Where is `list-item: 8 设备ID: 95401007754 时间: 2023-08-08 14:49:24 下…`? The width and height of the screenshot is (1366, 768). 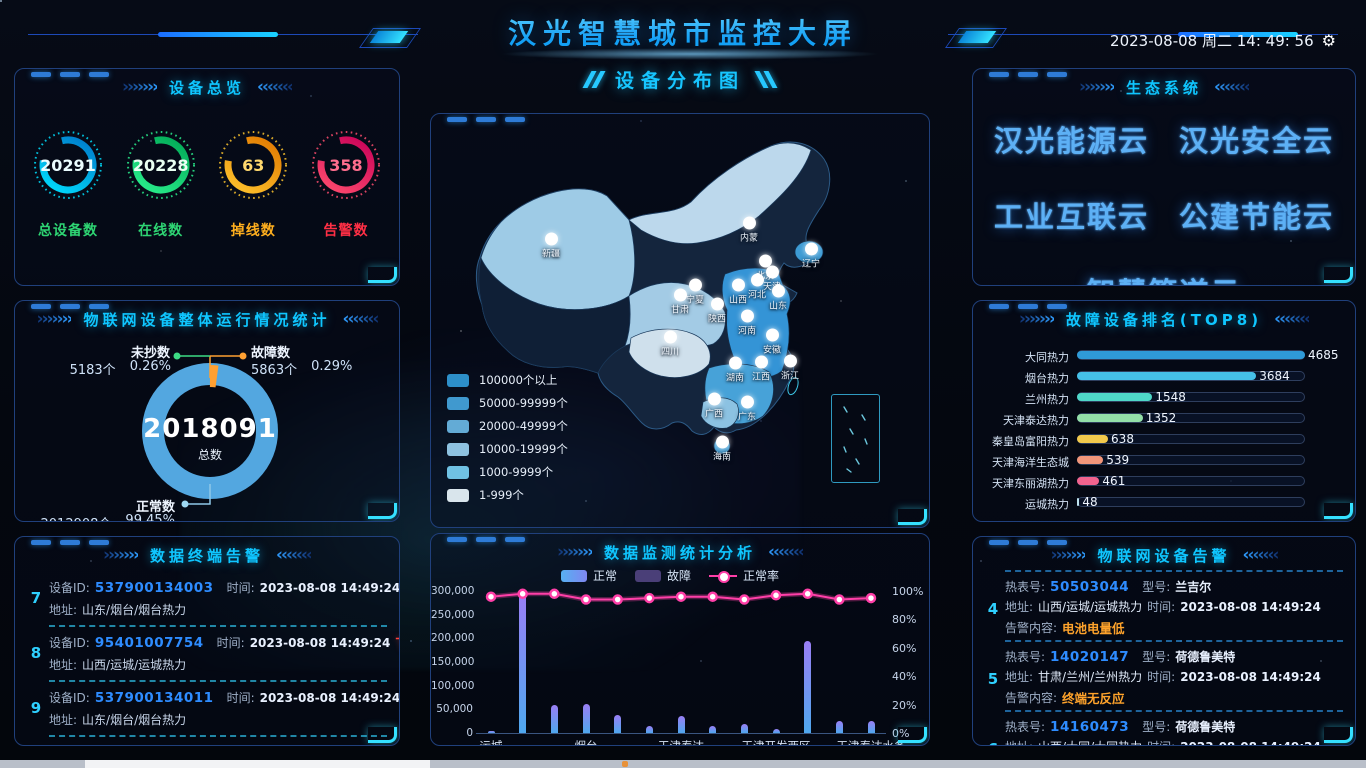
list-item: 8 设备ID: 95401007754 时间: 2023-08-08 14:49:24 下… is located at coordinates (211, 653).